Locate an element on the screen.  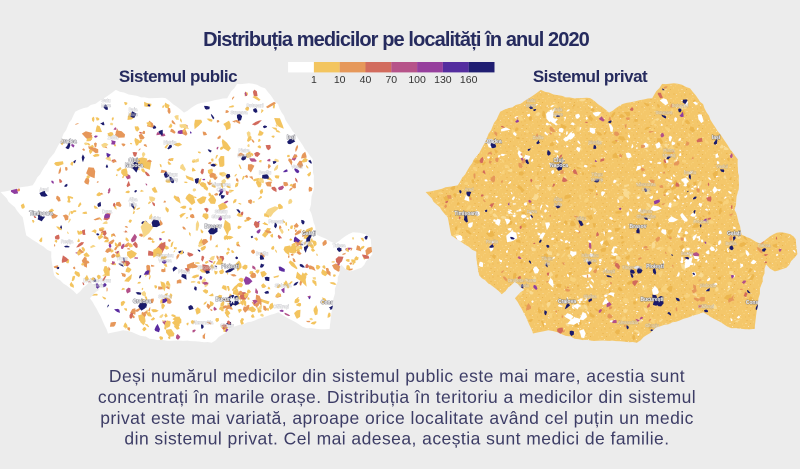
svg-text: 160 is located at coordinates (469, 80).